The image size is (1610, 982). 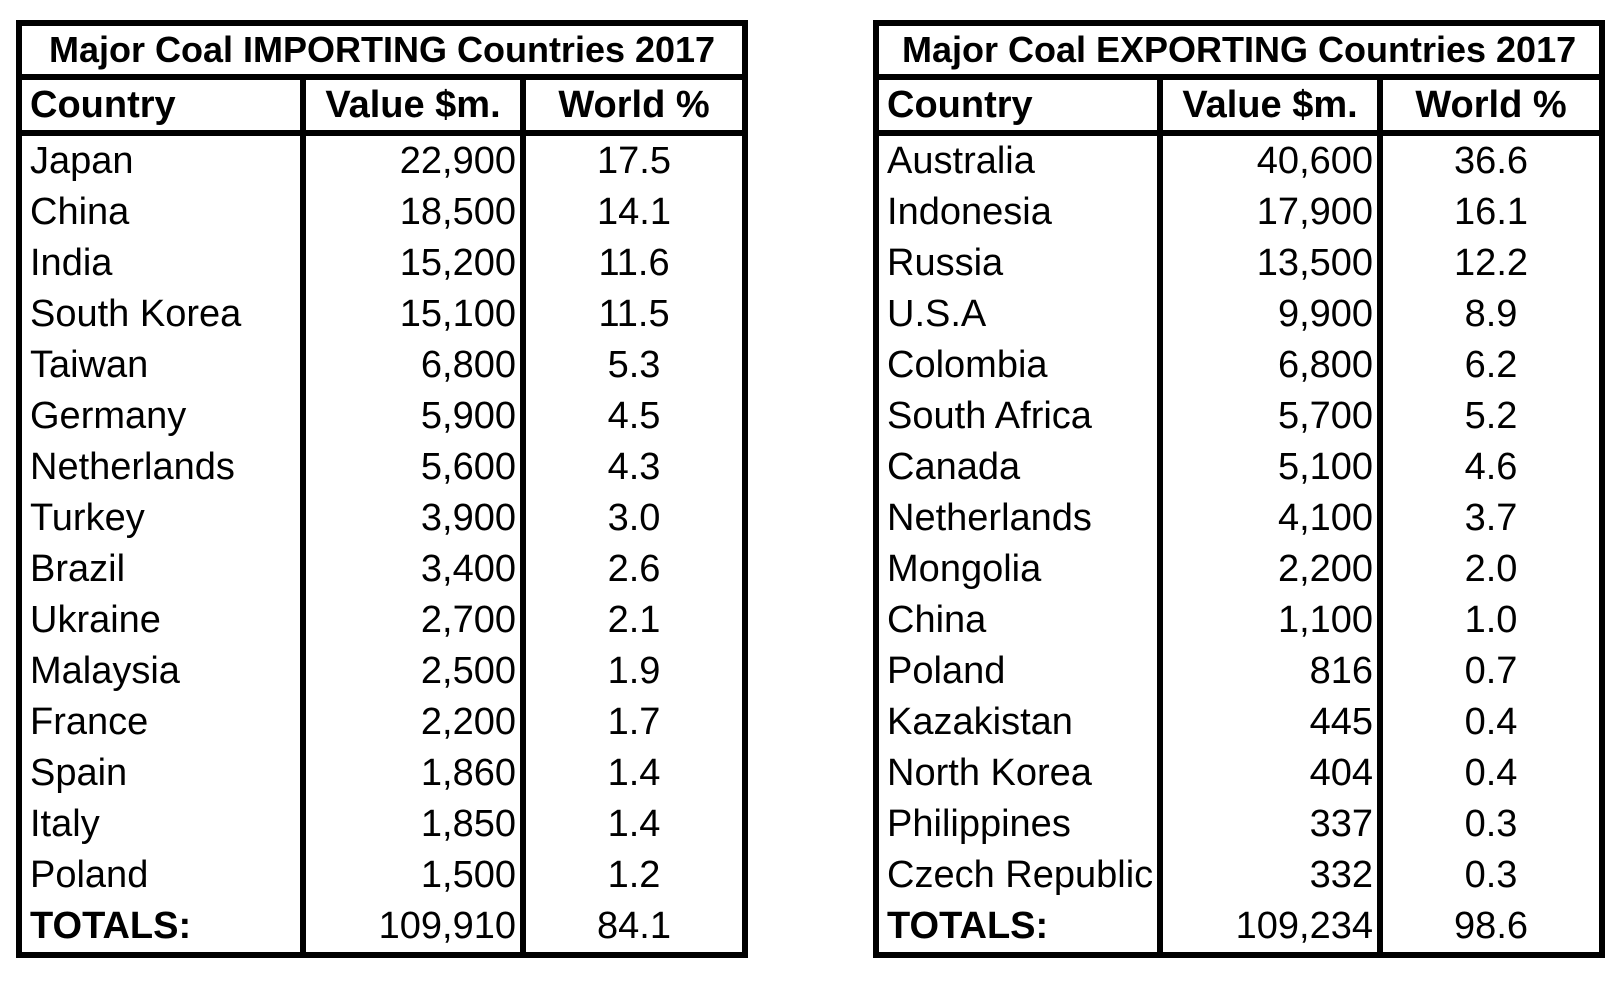 What do you see at coordinates (632, 620) in the screenshot?
I see `world-pct-cell: 2.1` at bounding box center [632, 620].